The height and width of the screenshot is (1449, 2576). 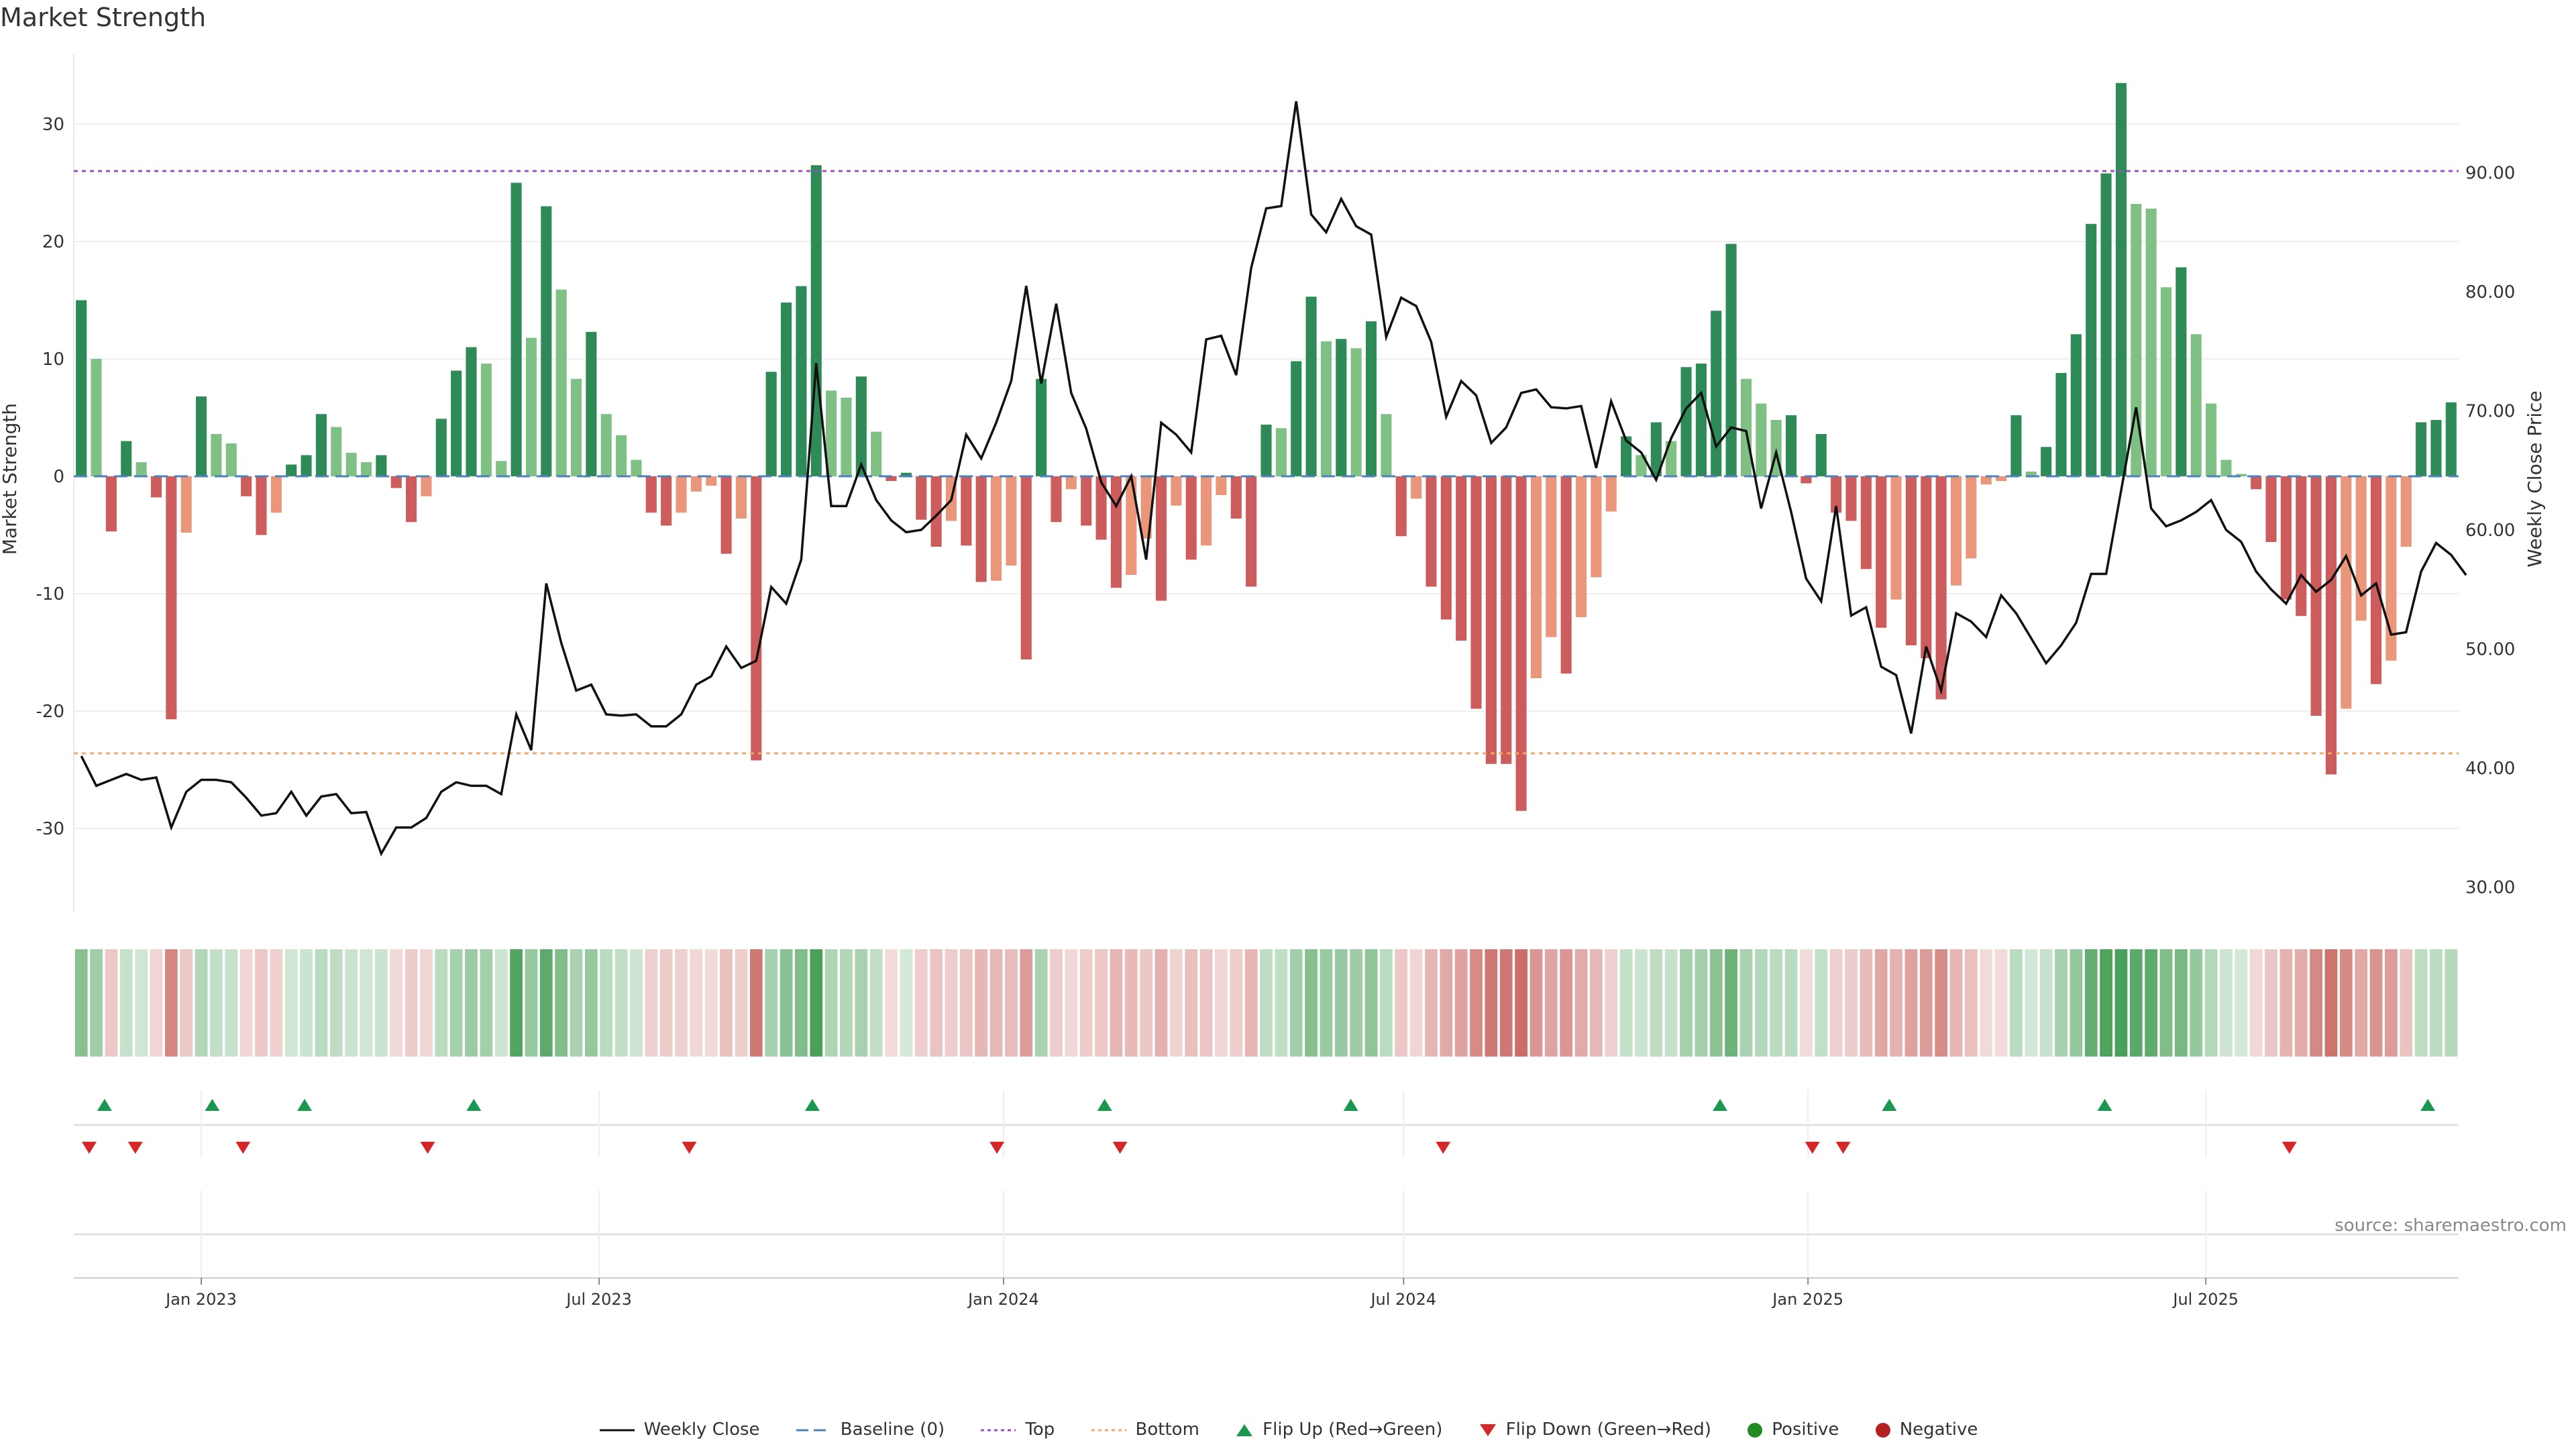 I want to click on legend-top-label: Top, so click(x=1040, y=1429).